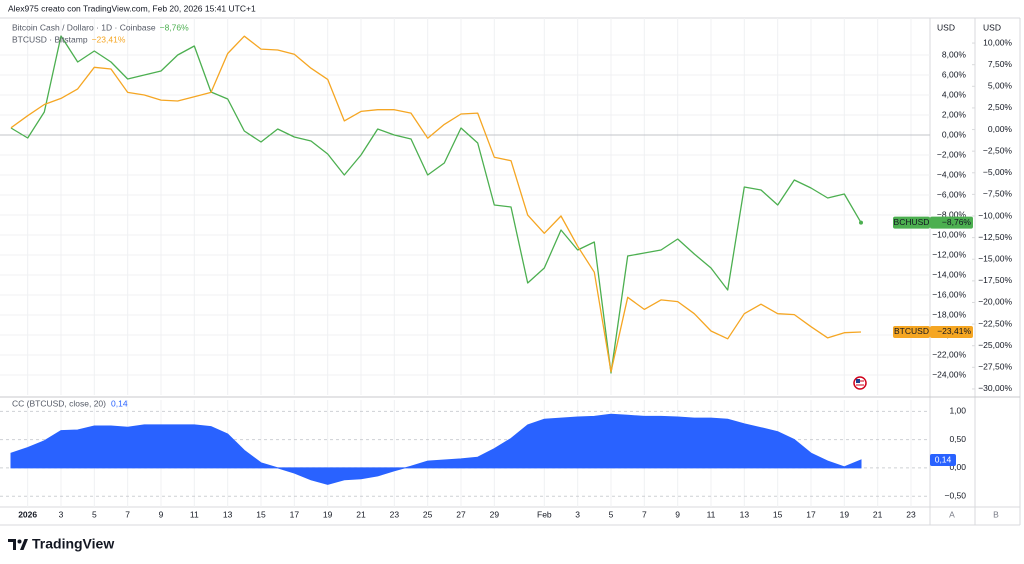 The image size is (1024, 564). What do you see at coordinates (995, 302) in the screenshot?
I see `y-tick-label: −20,00%` at bounding box center [995, 302].